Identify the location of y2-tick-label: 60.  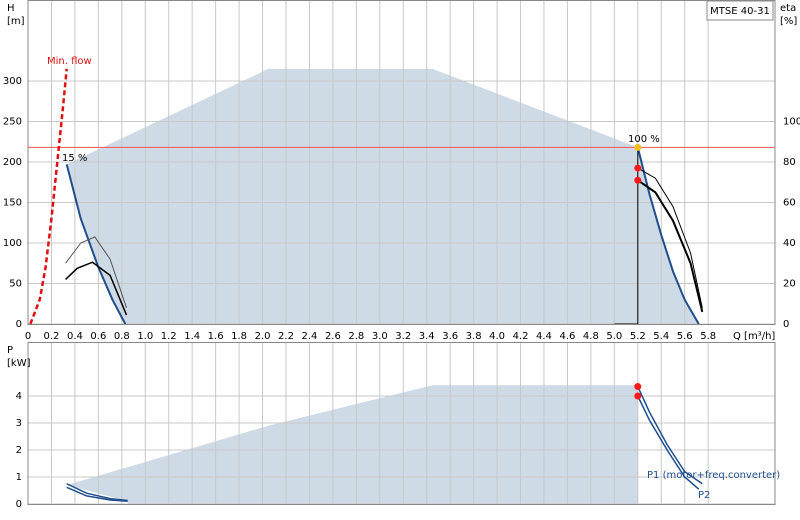
(789, 203).